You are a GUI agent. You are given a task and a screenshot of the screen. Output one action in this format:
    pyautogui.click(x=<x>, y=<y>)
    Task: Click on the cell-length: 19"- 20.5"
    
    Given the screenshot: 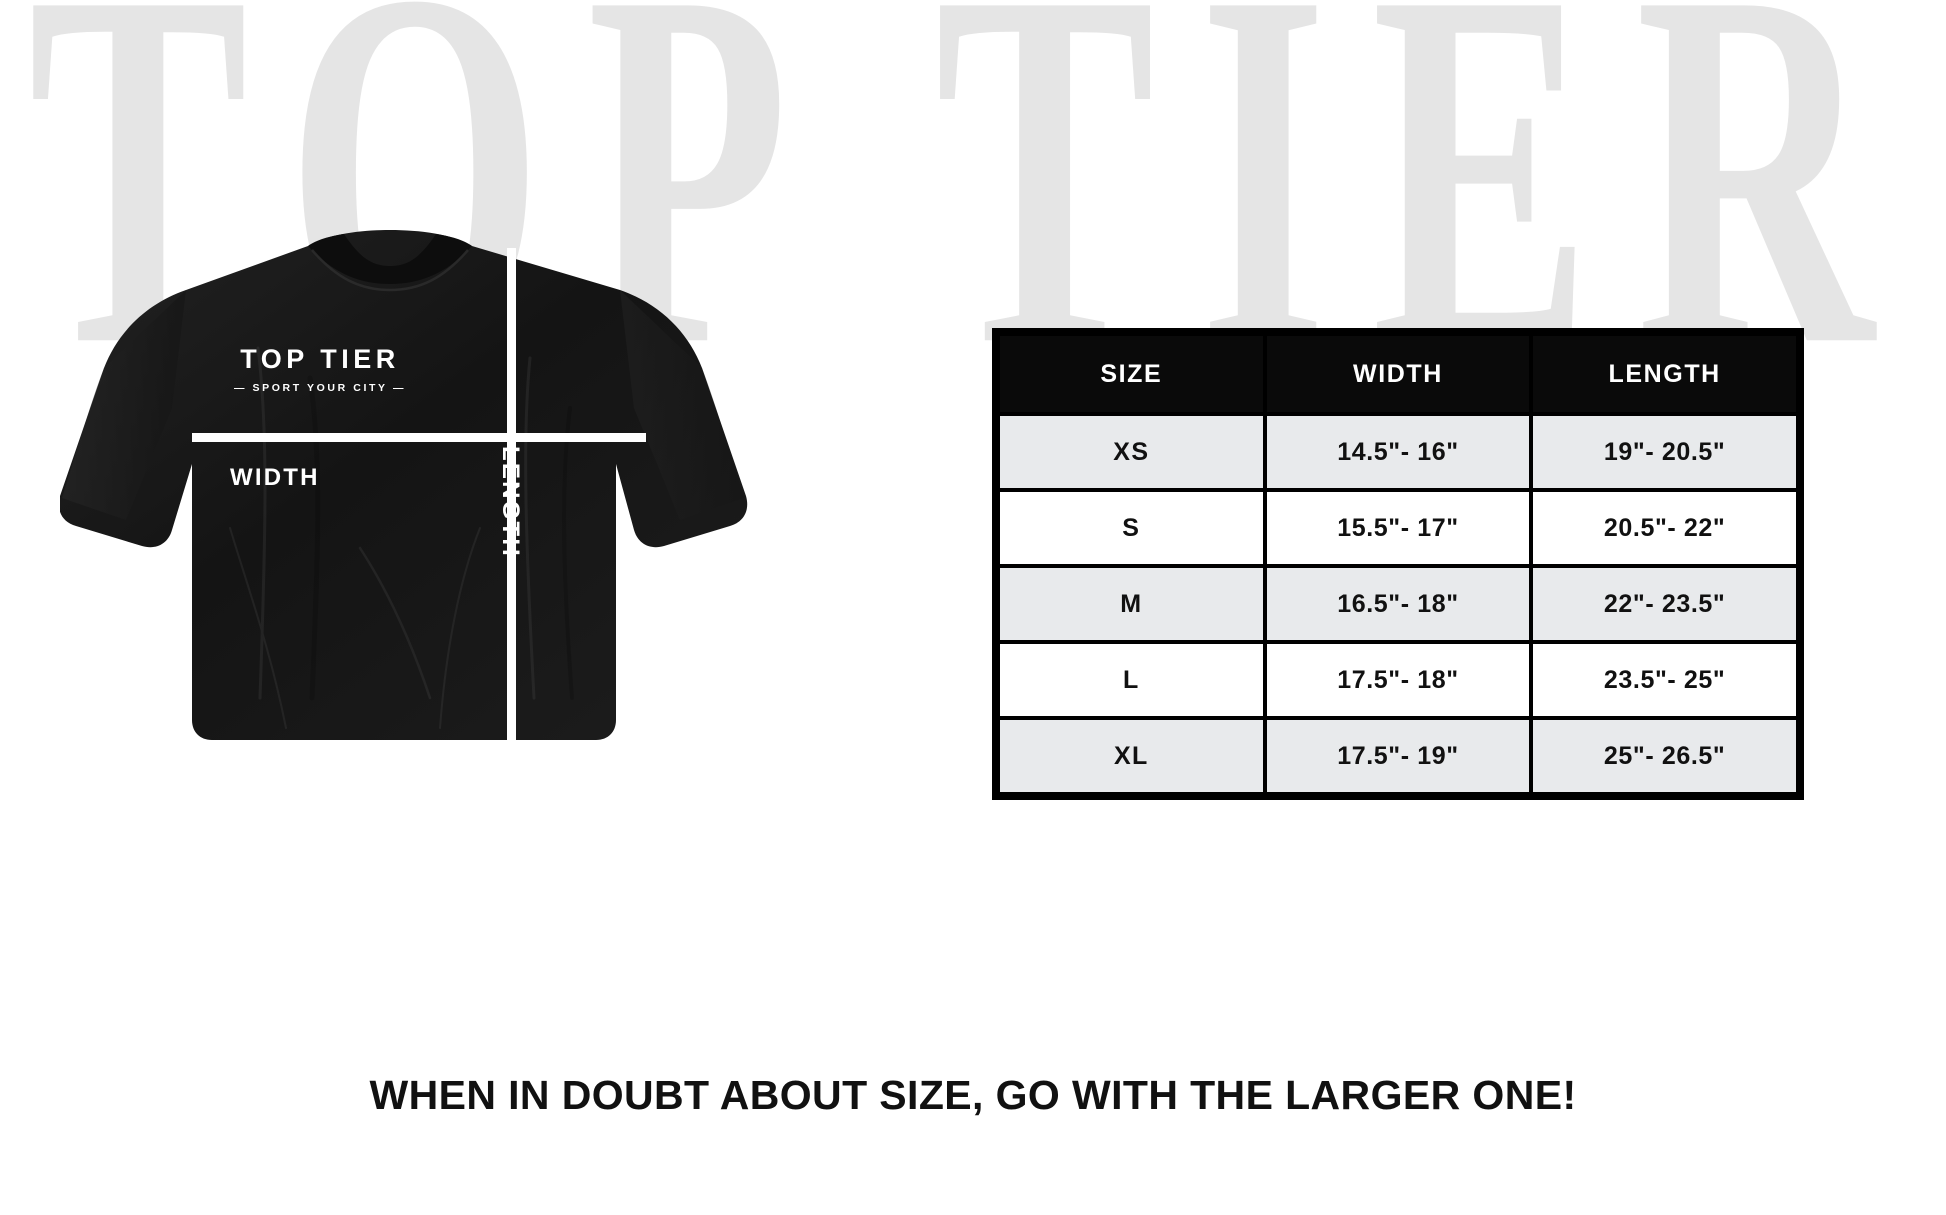 What is the action you would take?
    pyautogui.click(x=1664, y=452)
    